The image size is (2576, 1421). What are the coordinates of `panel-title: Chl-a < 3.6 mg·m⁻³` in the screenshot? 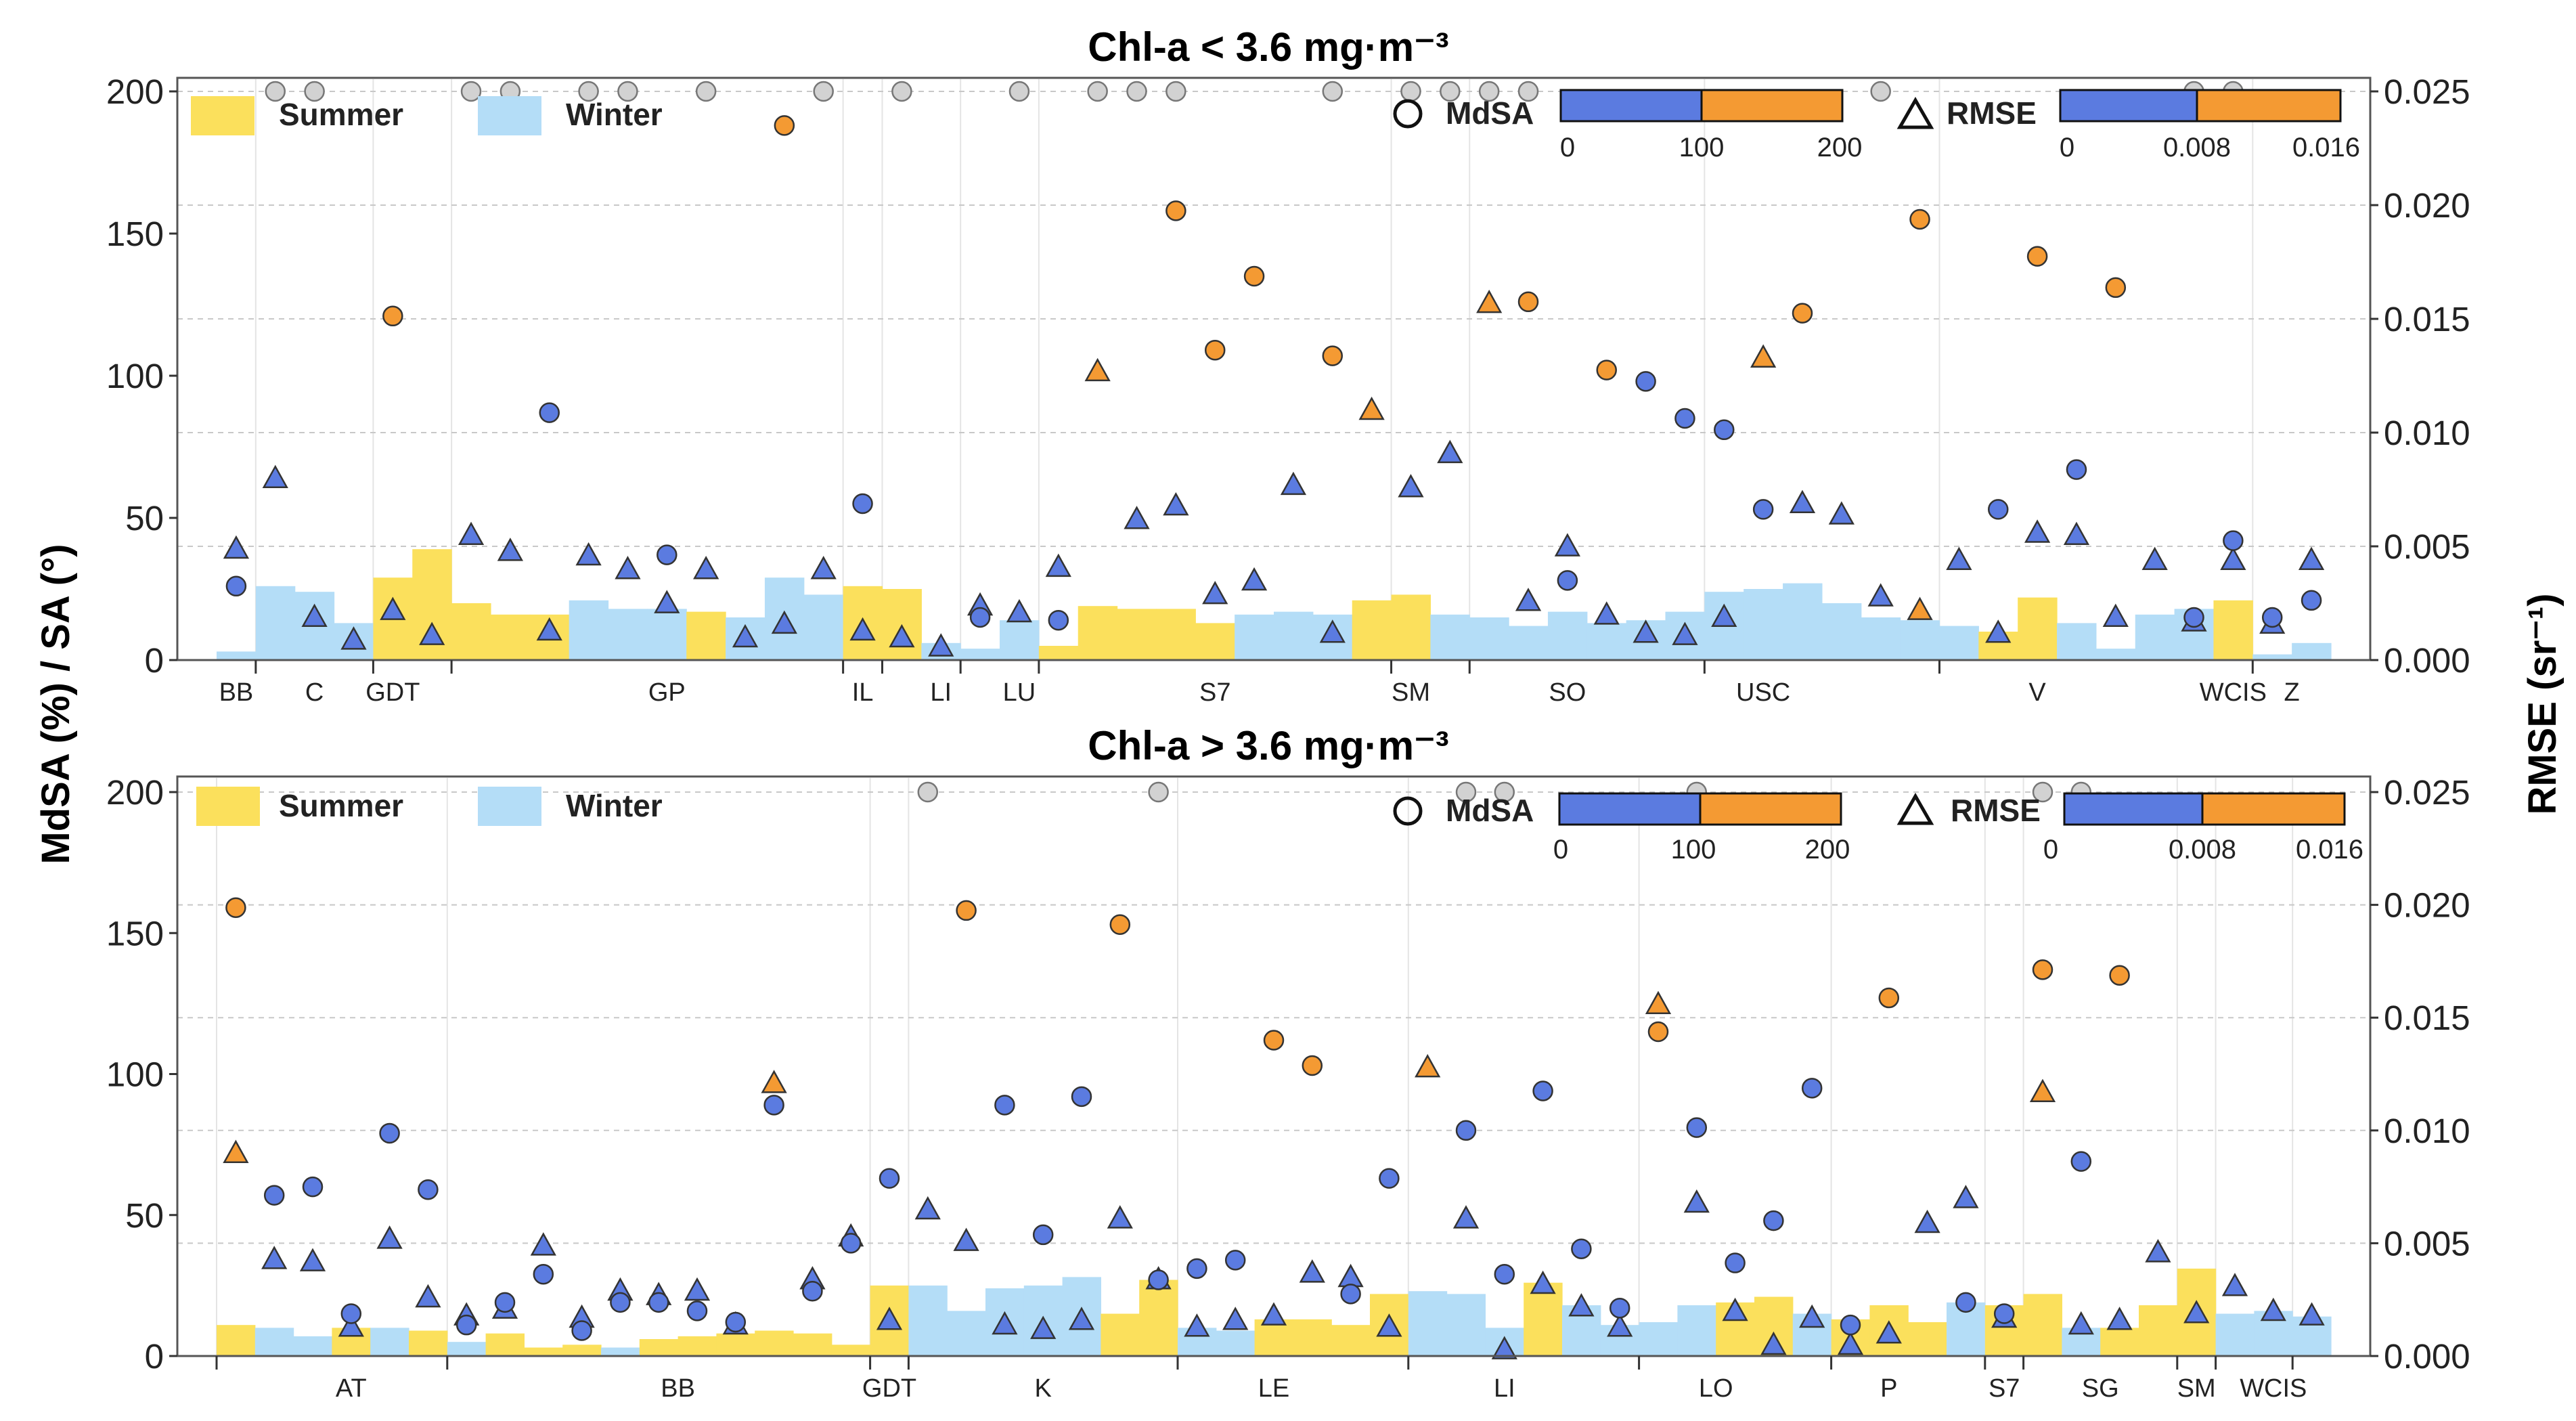 It's located at (1268, 47).